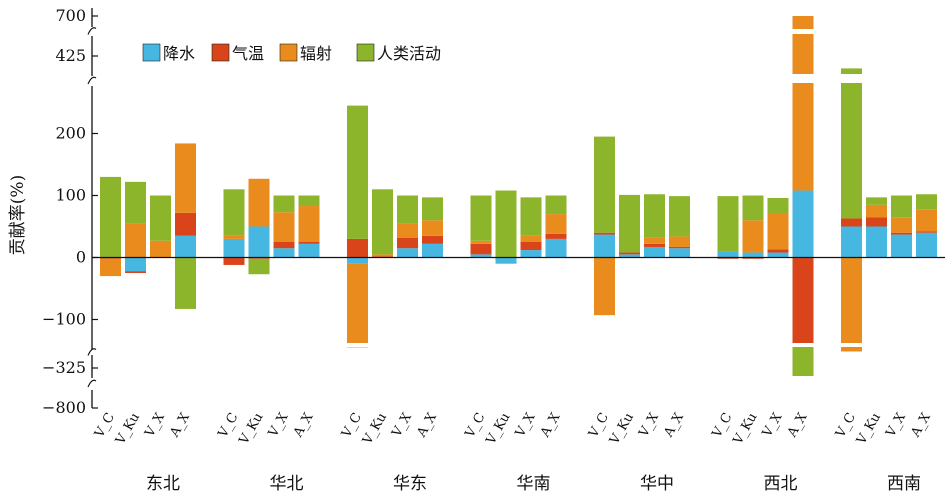 This screenshot has width=950, height=502. I want to click on bar-segment-西南-V_C-气温, so click(851, 222).